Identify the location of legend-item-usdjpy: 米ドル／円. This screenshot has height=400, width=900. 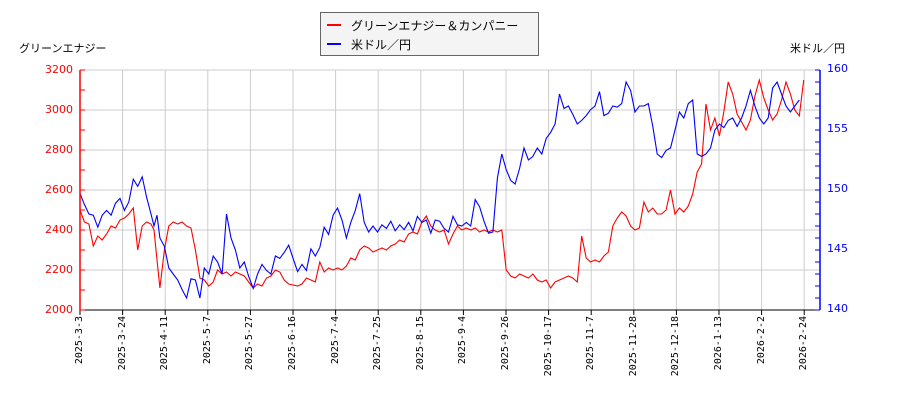
(369, 44).